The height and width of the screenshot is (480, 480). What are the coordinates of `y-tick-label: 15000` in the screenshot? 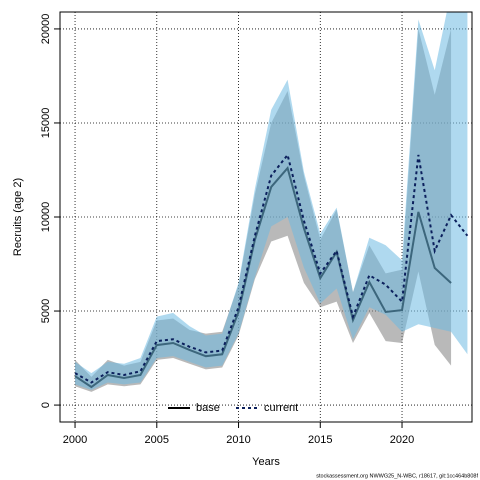 It's located at (46, 123).